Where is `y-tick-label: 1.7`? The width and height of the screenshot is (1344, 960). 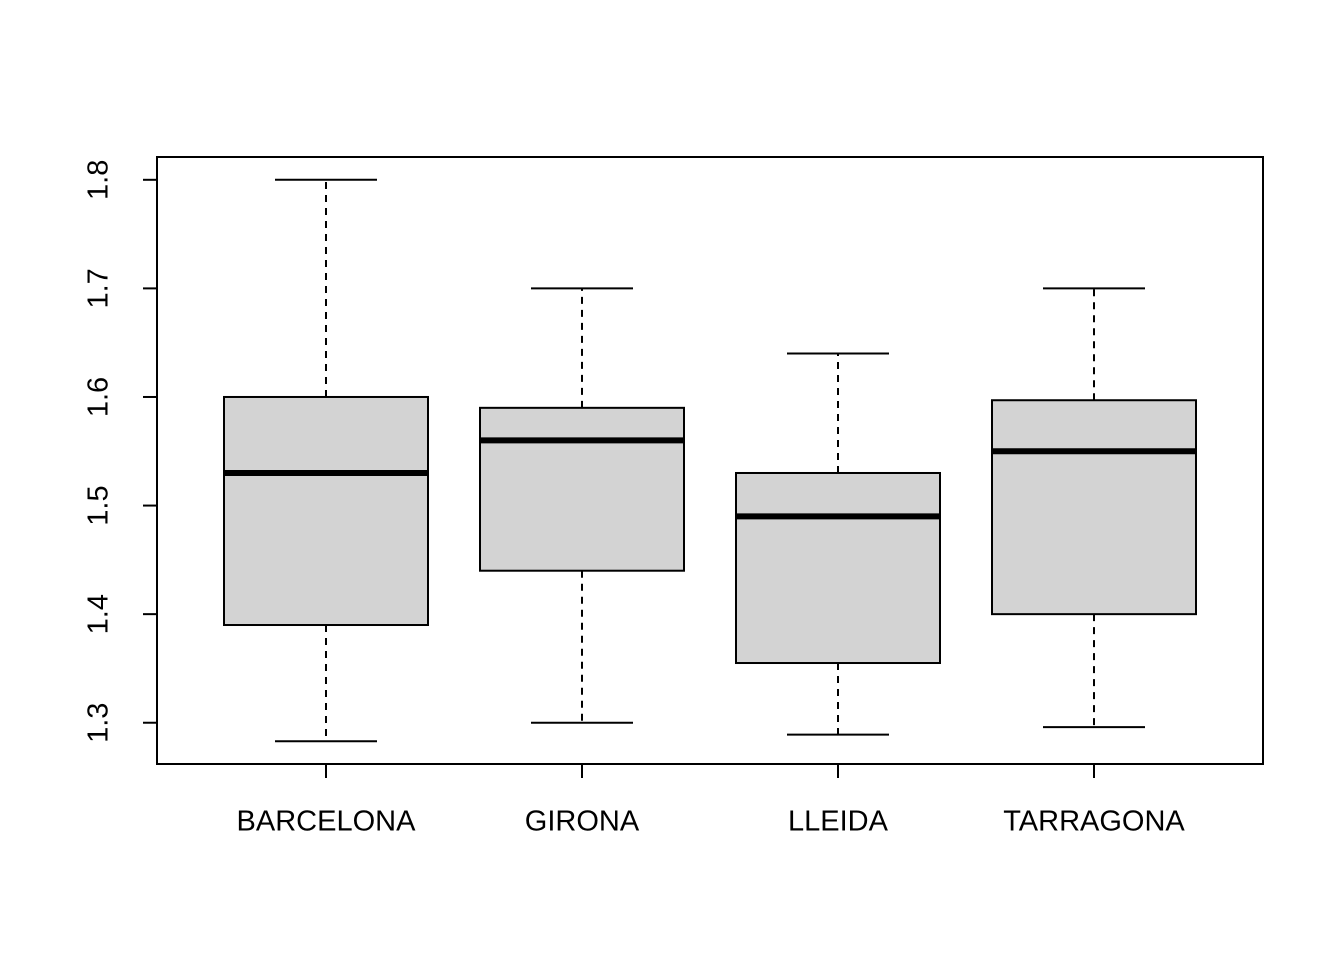
y-tick-label: 1.7 is located at coordinates (99, 288).